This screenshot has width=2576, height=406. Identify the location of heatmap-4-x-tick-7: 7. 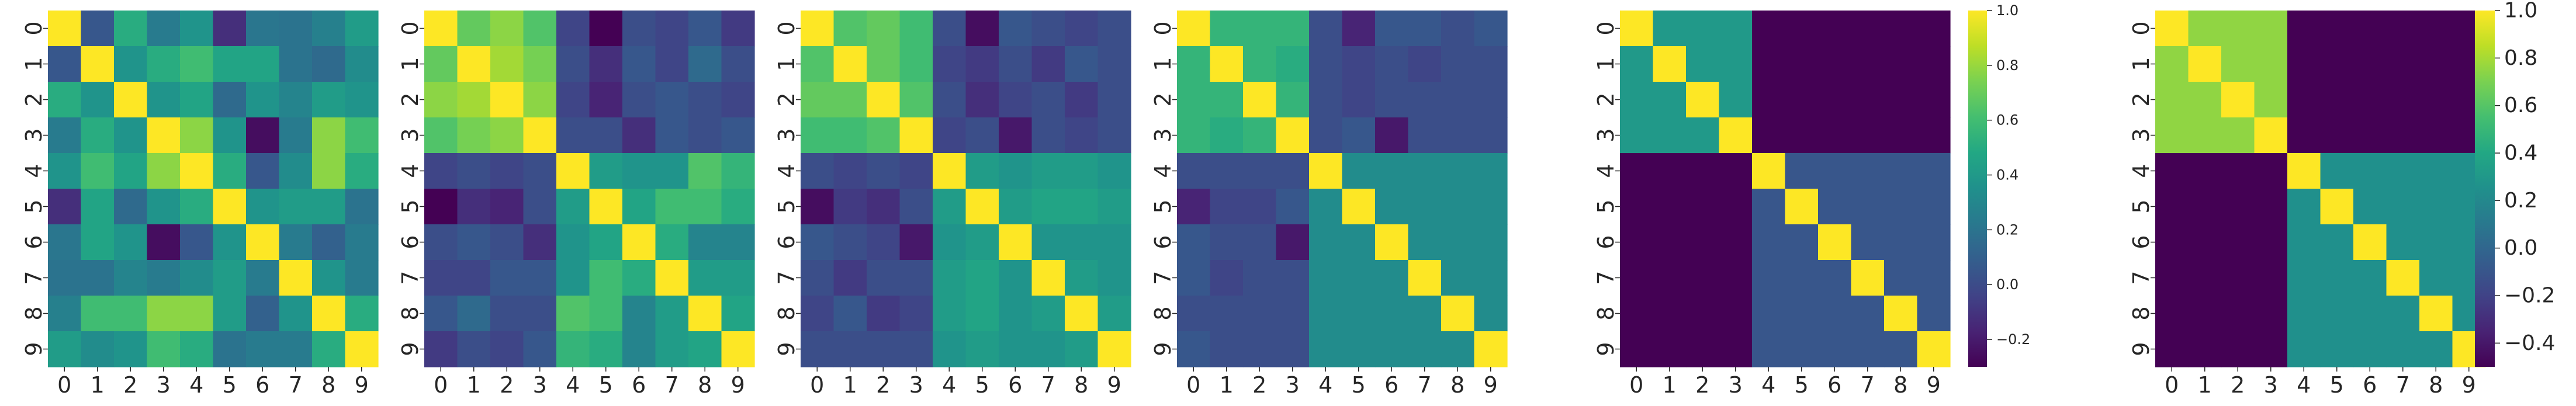
(1425, 385).